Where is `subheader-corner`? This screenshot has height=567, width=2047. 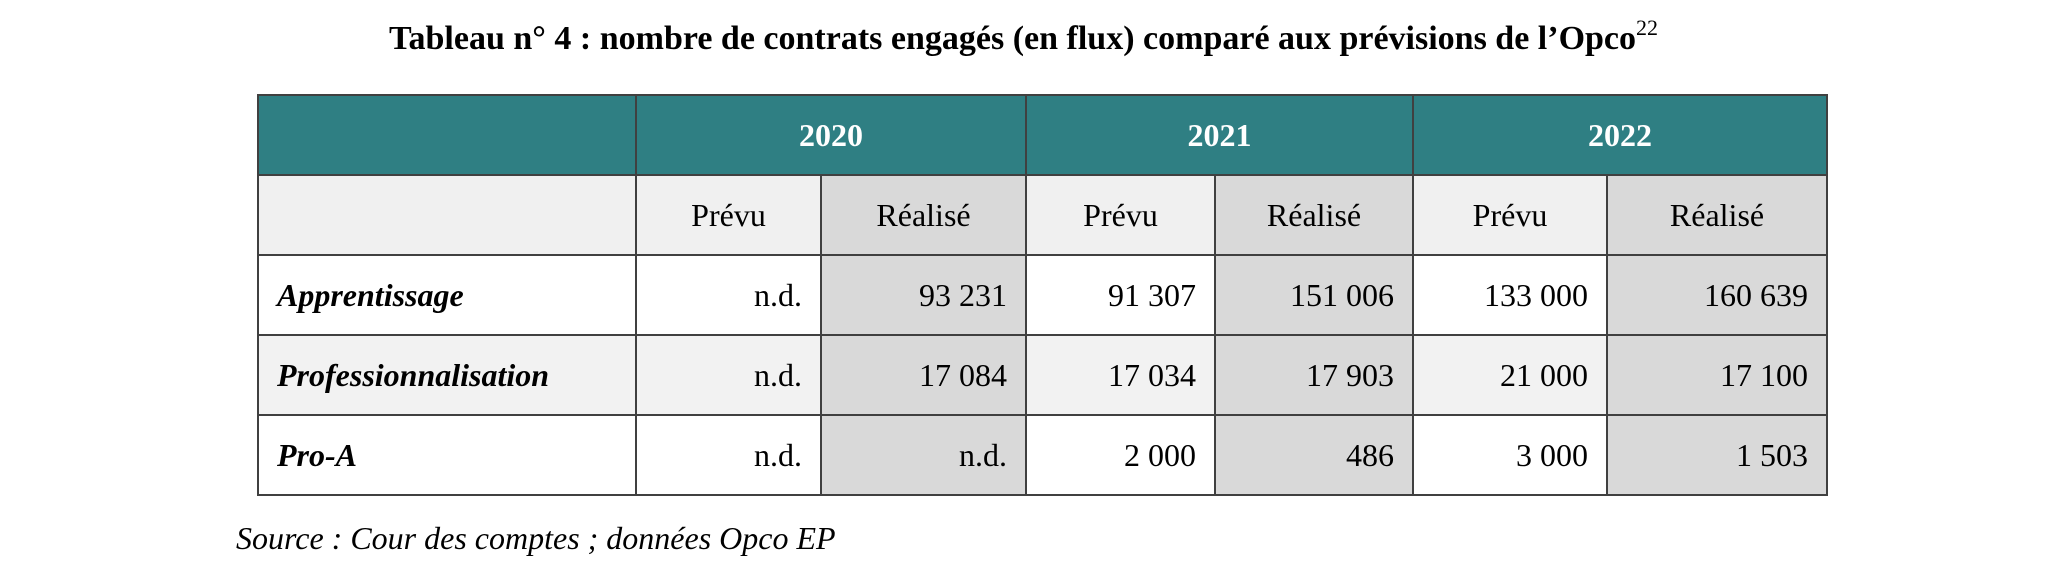 subheader-corner is located at coordinates (447, 215).